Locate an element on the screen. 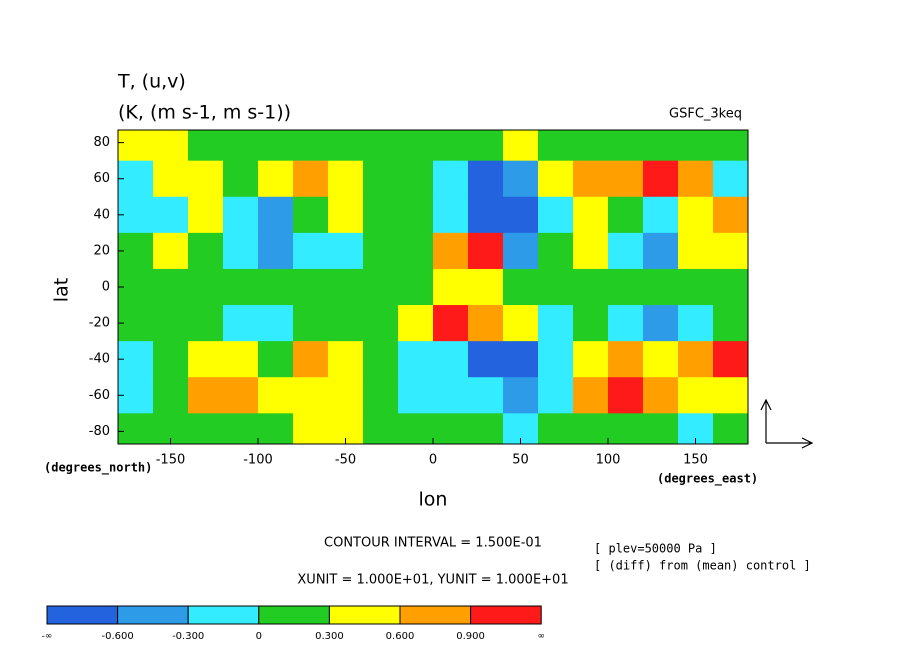 The image size is (904, 654). colorbar-label: 0.900 is located at coordinates (470, 636).